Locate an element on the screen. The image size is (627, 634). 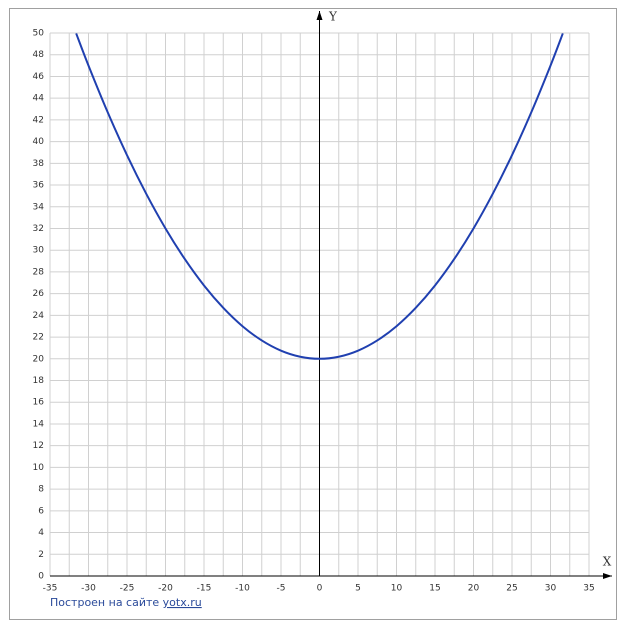
x-tick-label: -5 is located at coordinates (281, 589).